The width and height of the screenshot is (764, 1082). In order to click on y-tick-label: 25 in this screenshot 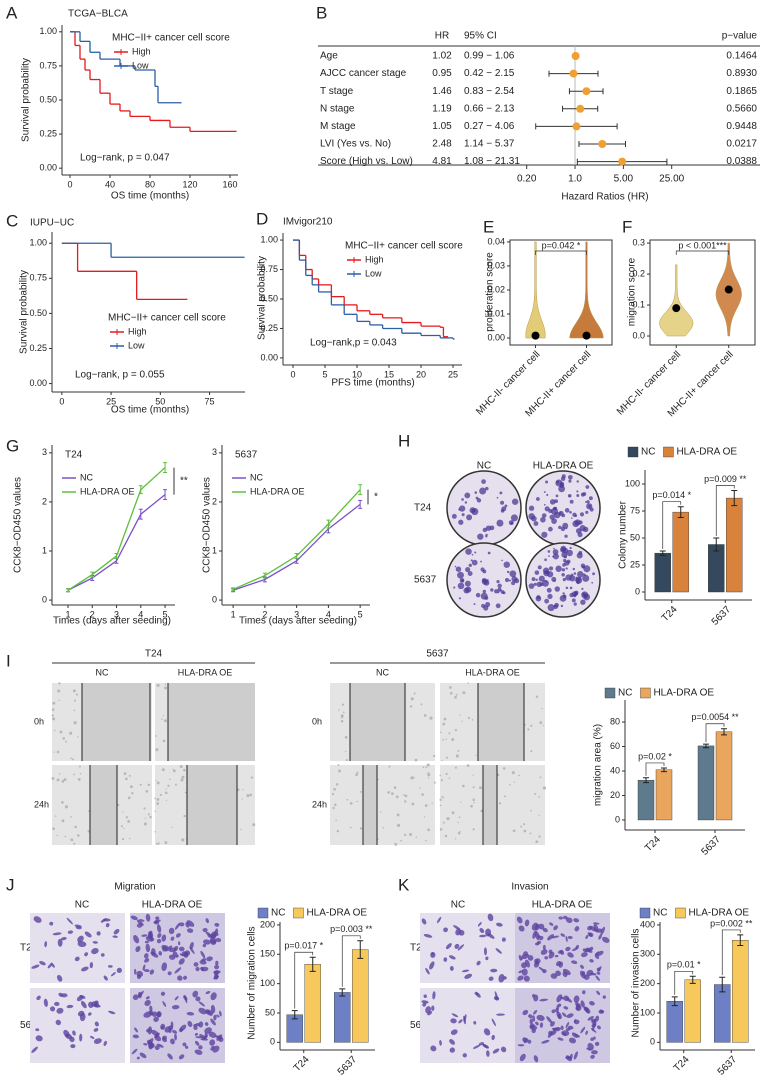, I will do `click(635, 564)`.